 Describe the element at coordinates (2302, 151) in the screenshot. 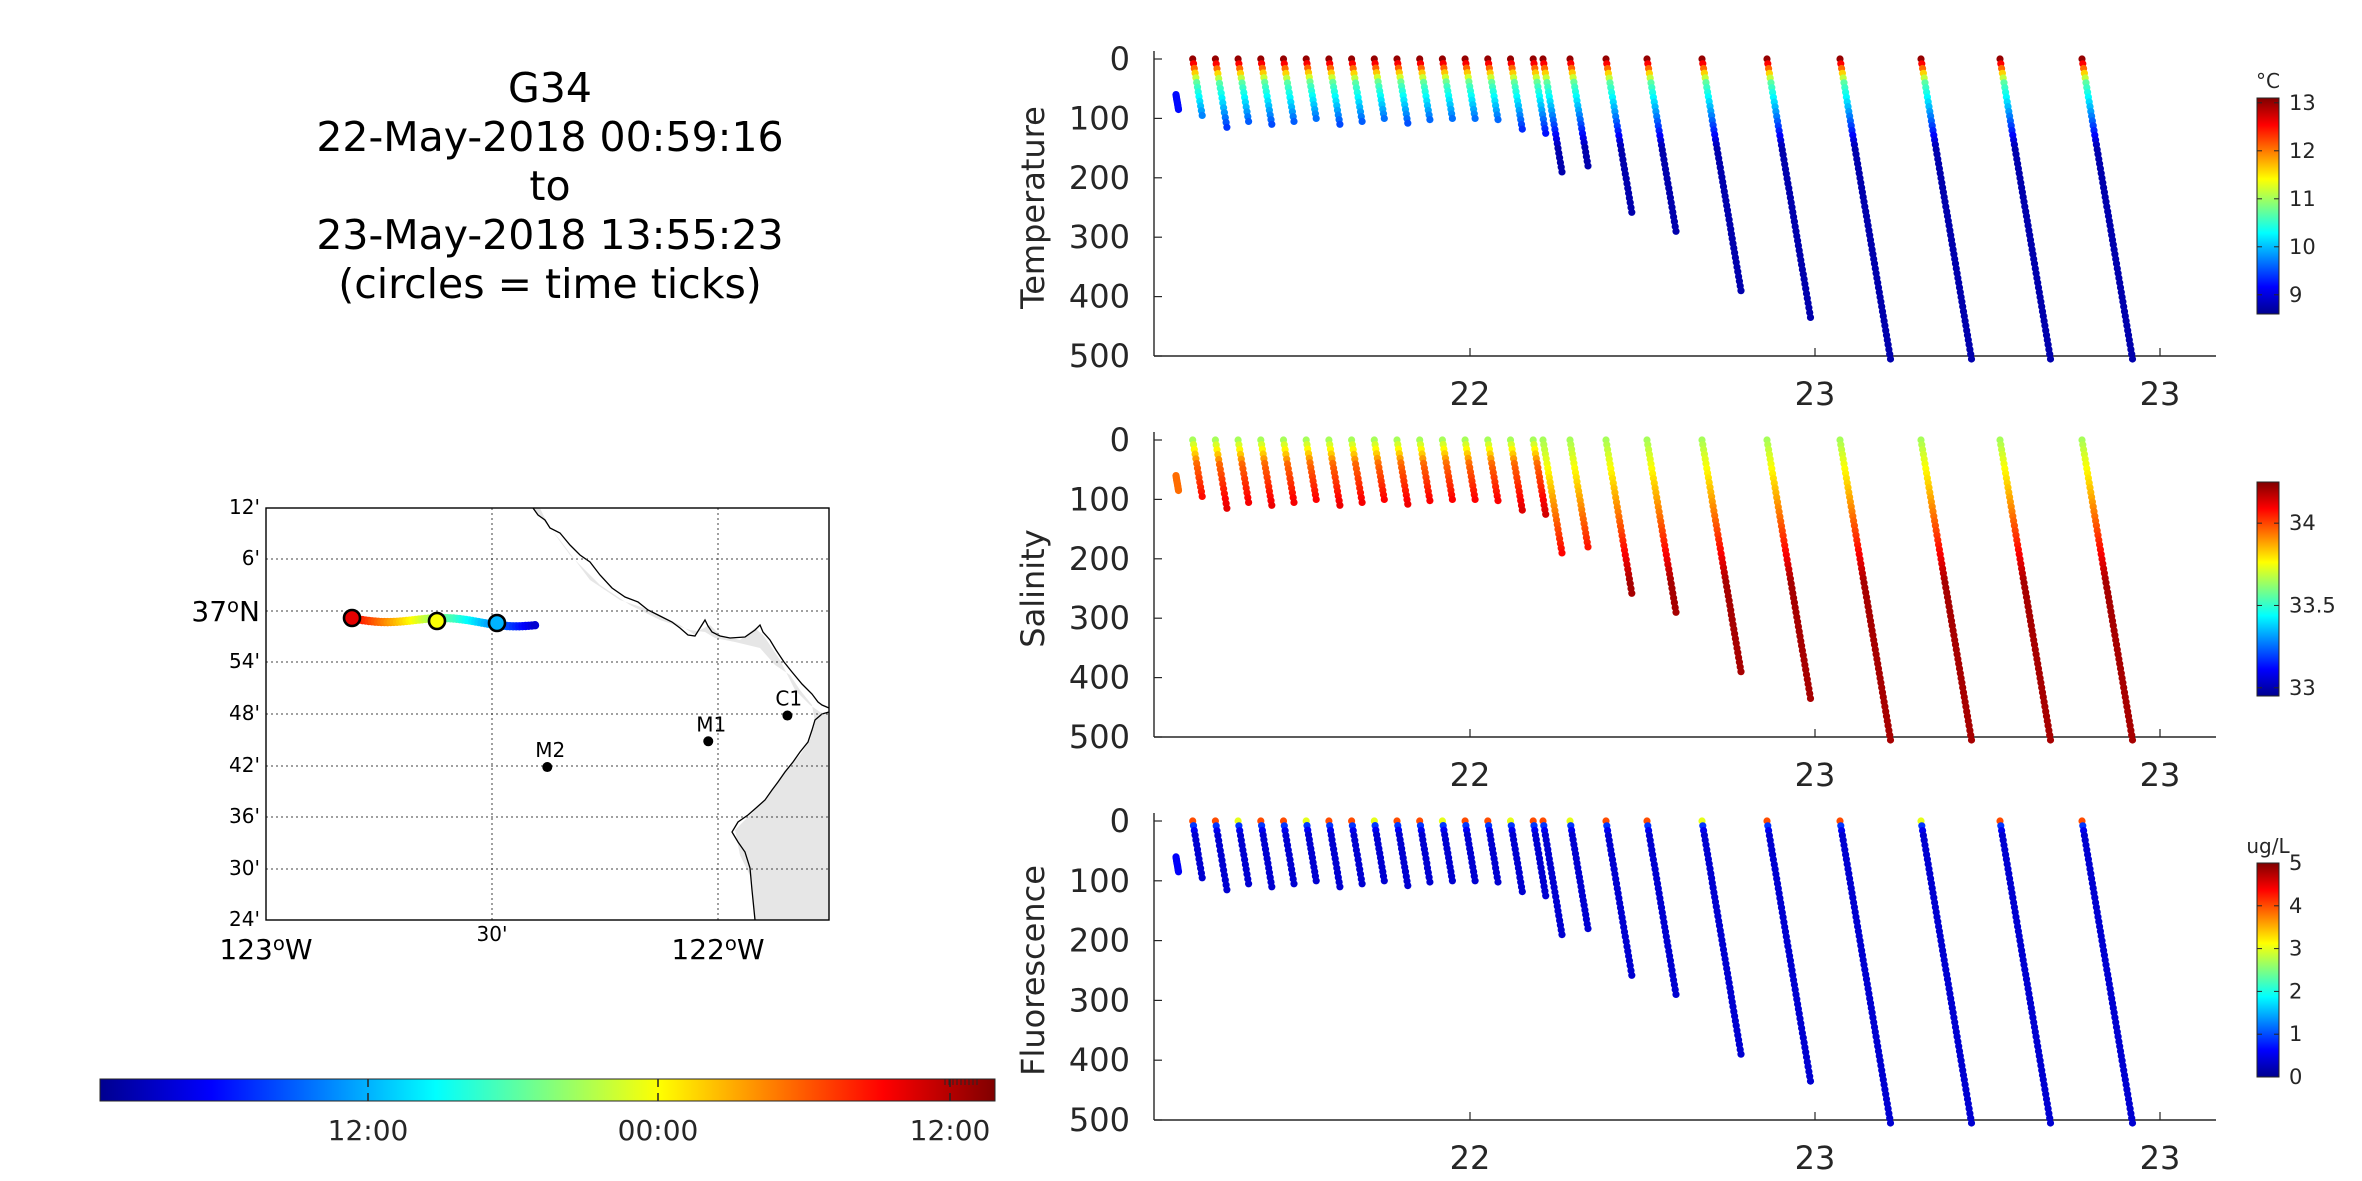

I see `colorbar-tick-label: 12` at that location.